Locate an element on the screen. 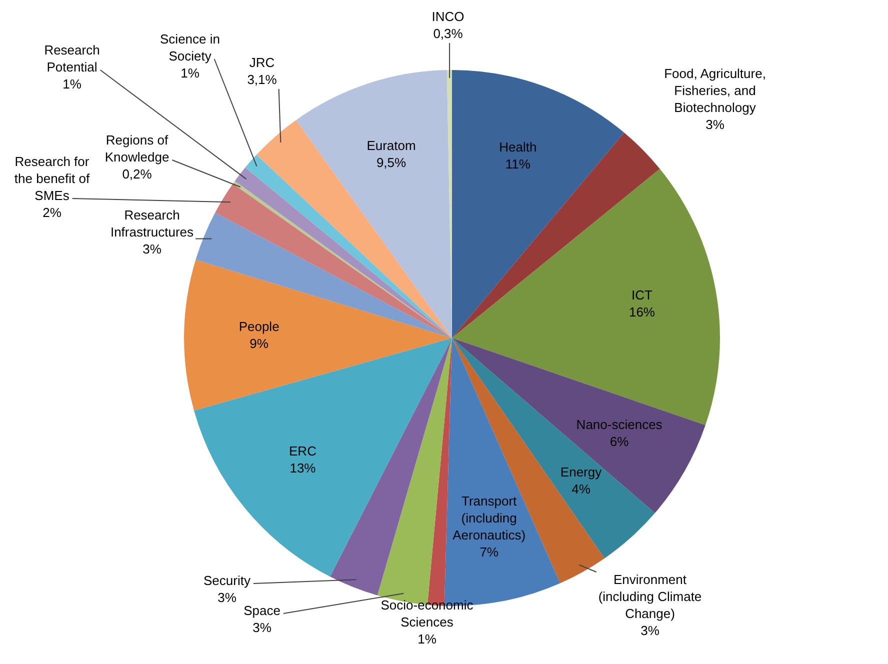 Image resolution: width=888 pixels, height=664 pixels. slice-label: Research for the benefit of SMEs is located at coordinates (52, 179).